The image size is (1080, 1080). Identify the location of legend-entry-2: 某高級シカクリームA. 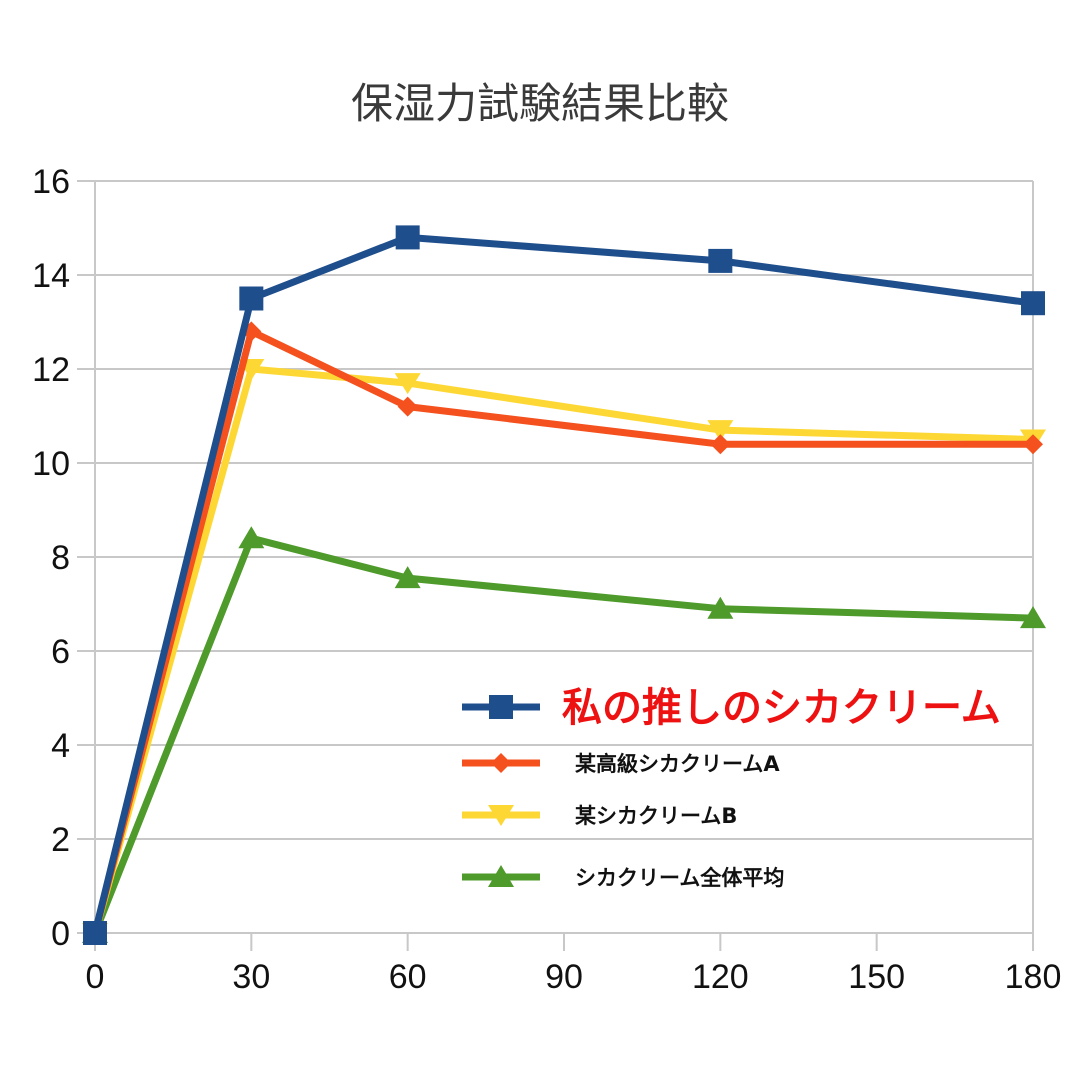
(621, 764).